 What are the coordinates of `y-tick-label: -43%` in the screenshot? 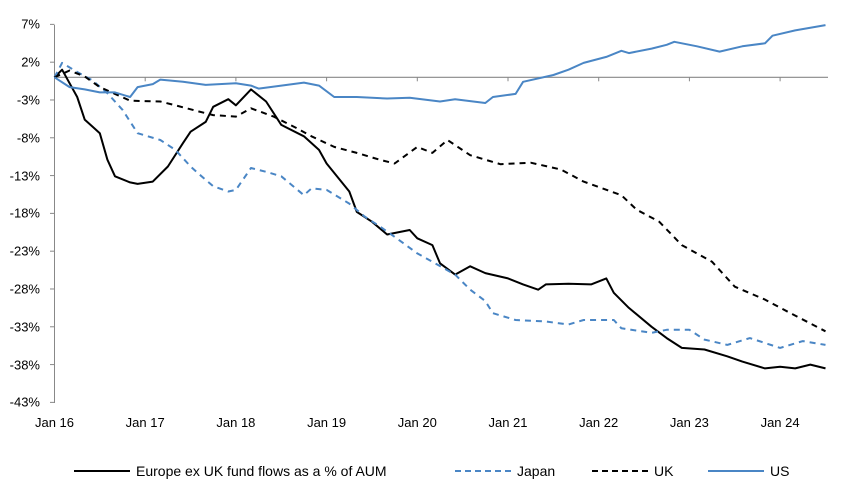 It's located at (24, 402).